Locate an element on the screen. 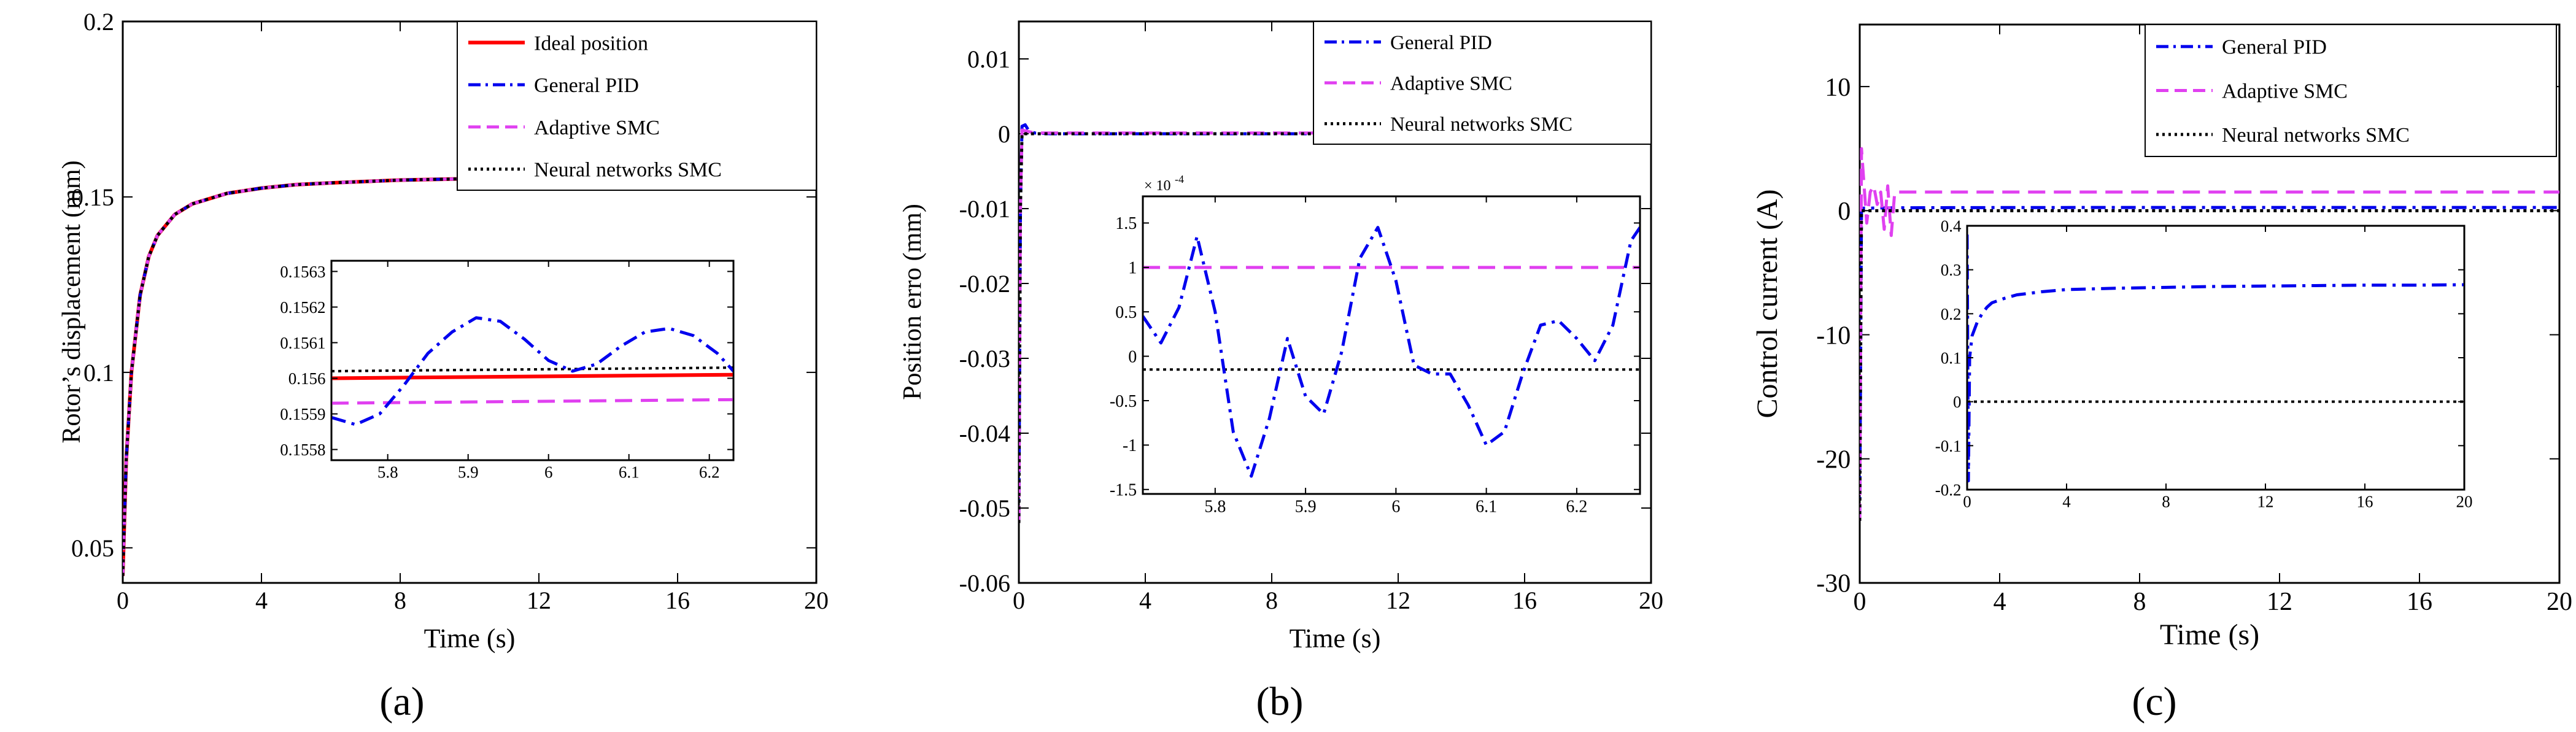  panel-c-xlabel: Time (s) is located at coordinates (2209, 635).